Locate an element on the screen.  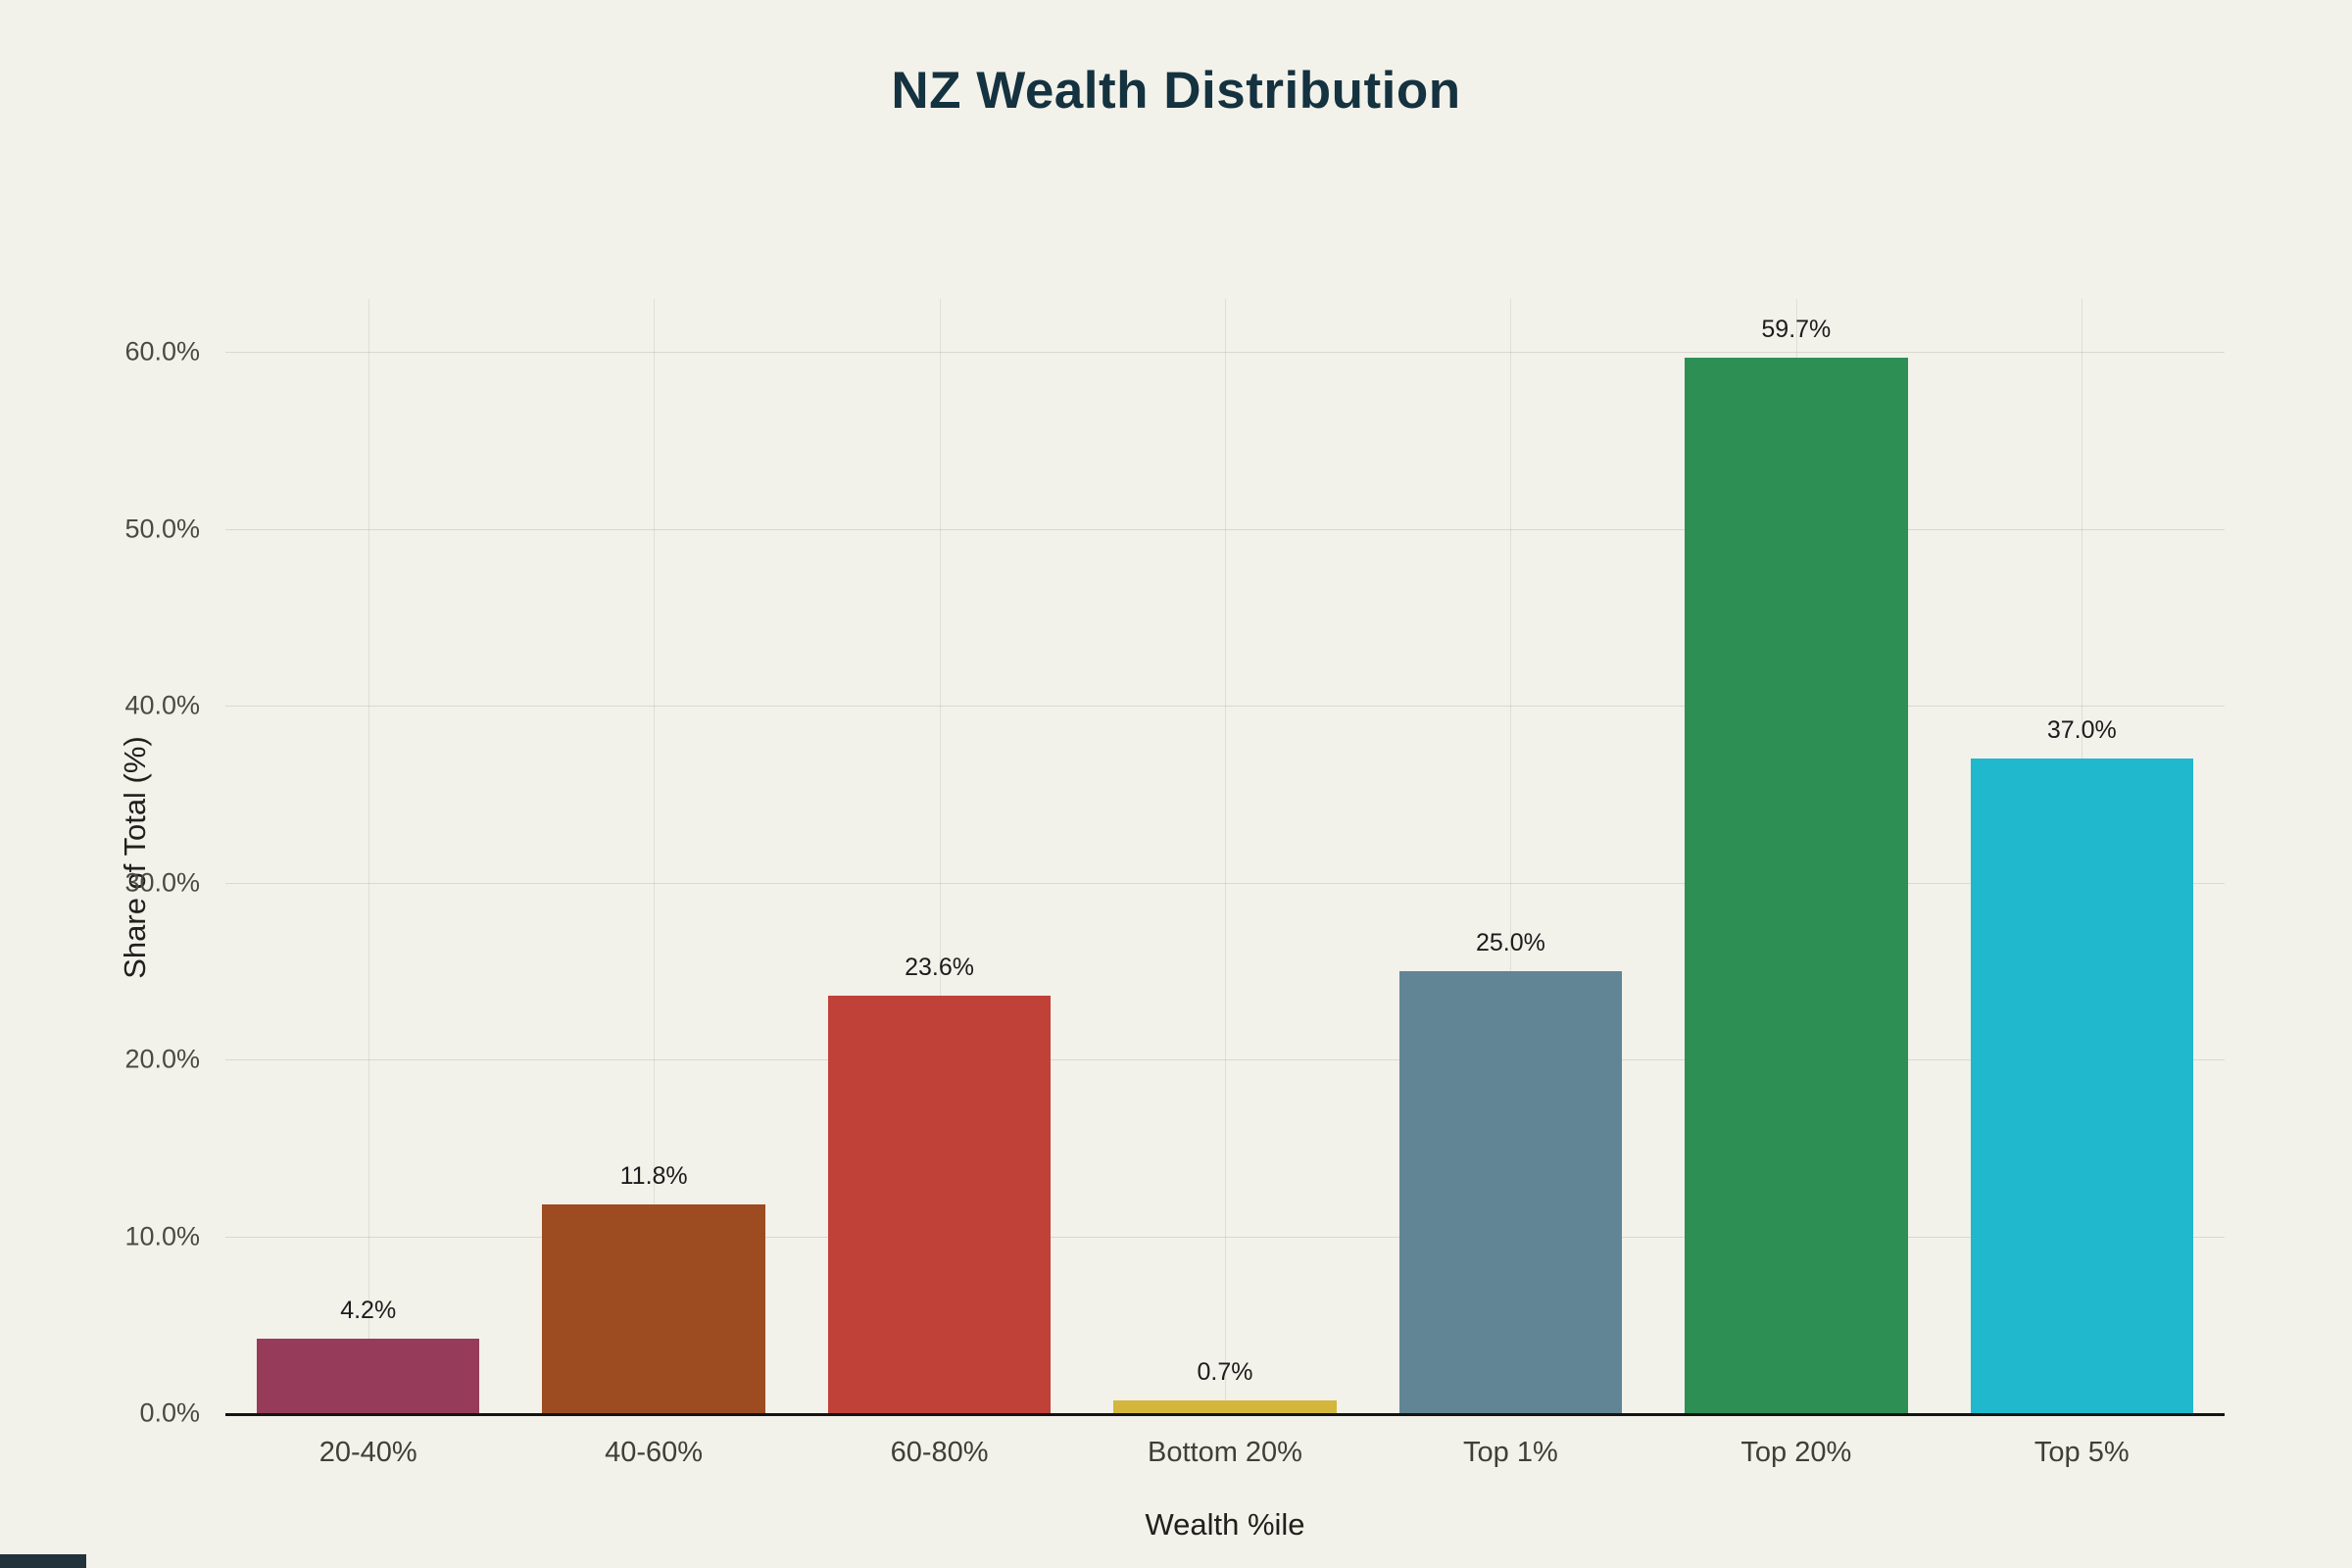
bar-bottom-20- is located at coordinates (1225, 1406).